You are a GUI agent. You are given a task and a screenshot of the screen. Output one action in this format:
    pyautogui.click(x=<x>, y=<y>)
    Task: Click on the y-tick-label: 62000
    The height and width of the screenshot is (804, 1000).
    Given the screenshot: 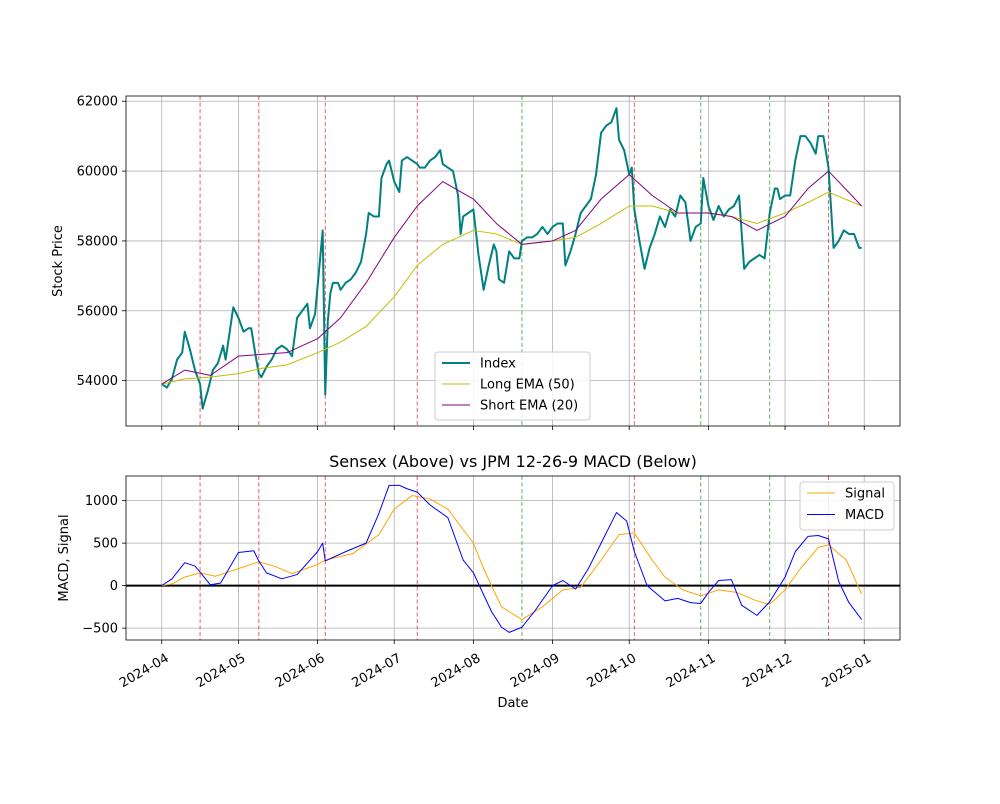 What is the action you would take?
    pyautogui.click(x=97, y=102)
    